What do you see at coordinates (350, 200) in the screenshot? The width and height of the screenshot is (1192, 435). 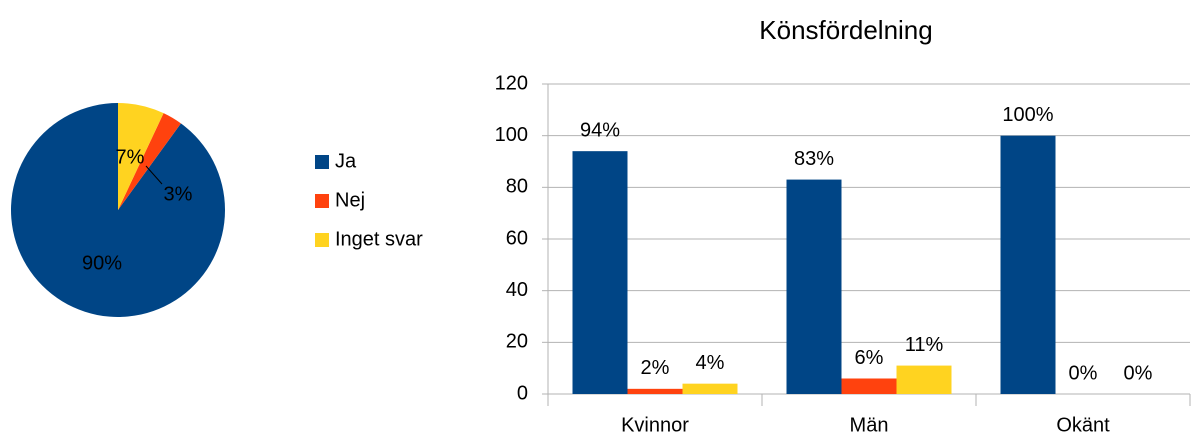 I see `legend-label: Nej` at bounding box center [350, 200].